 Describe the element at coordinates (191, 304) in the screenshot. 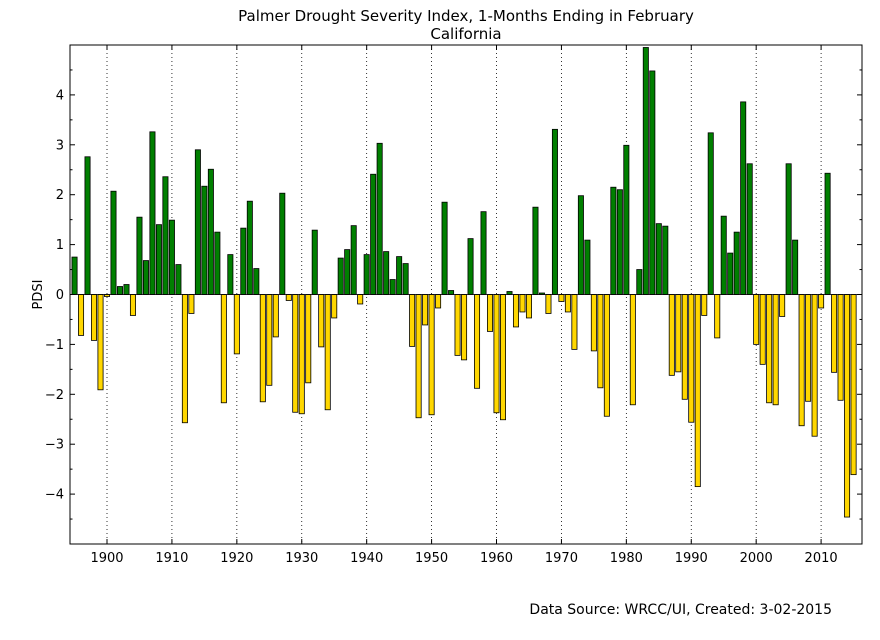

I see `bar-1913` at that location.